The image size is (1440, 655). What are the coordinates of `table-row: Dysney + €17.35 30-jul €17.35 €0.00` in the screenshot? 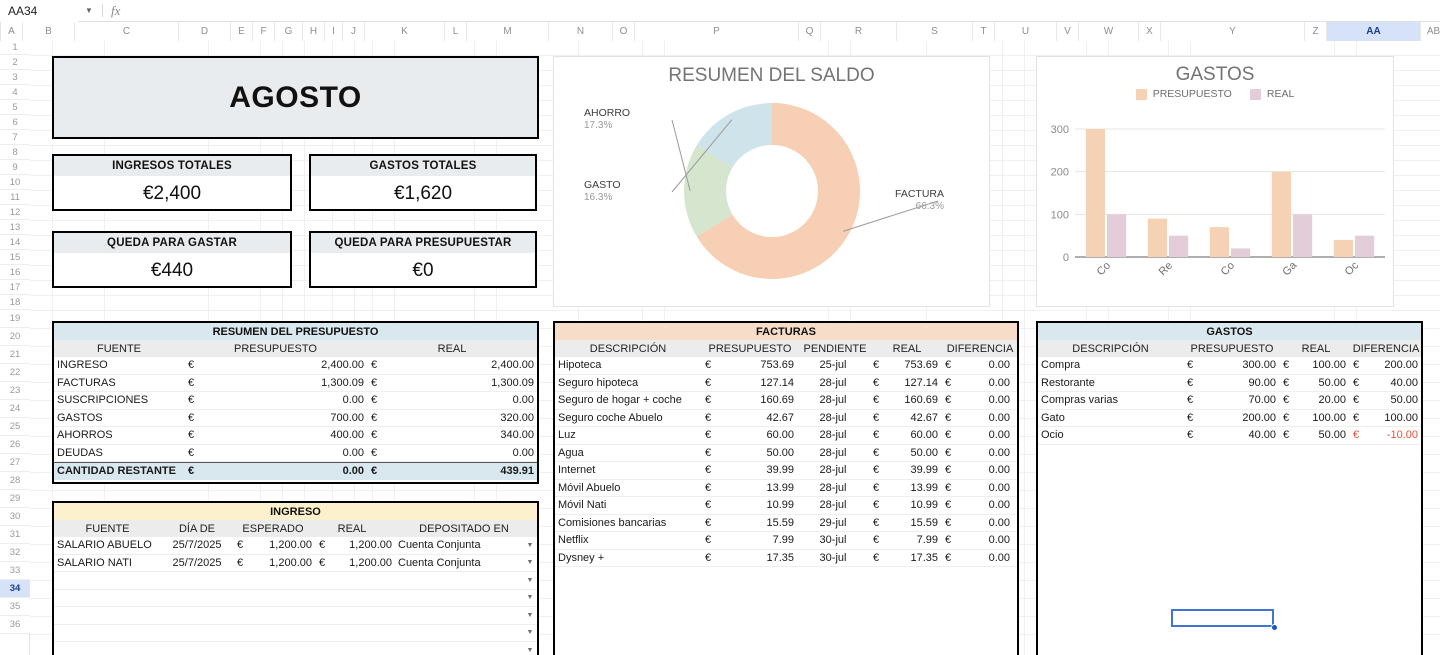 It's located at (786, 558).